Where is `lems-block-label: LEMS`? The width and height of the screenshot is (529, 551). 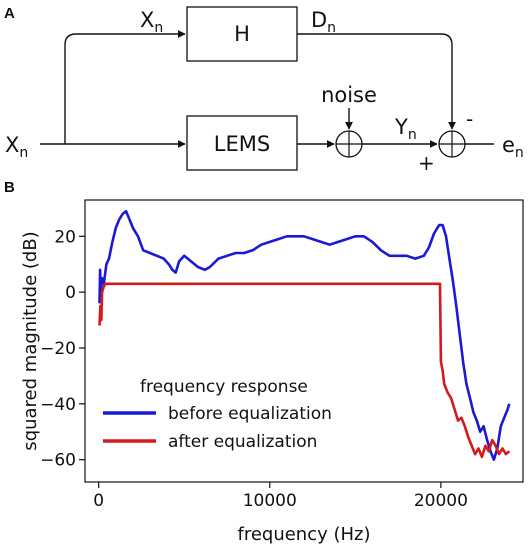 lems-block-label: LEMS is located at coordinates (242, 144).